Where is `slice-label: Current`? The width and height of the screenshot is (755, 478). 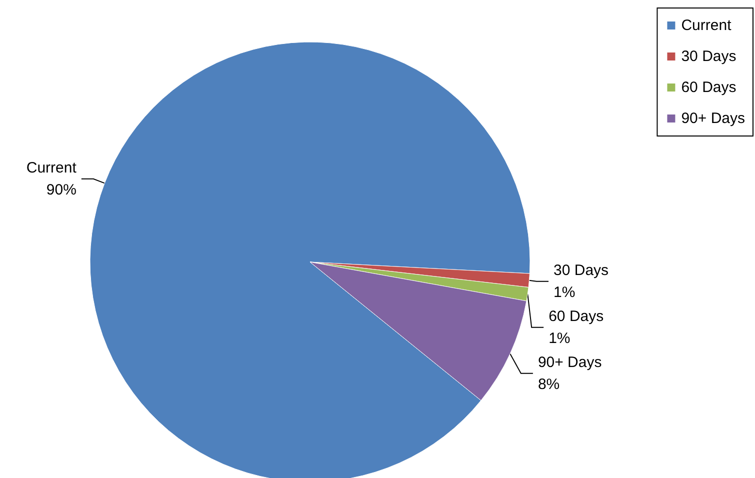
slice-label: Current is located at coordinates (52, 167).